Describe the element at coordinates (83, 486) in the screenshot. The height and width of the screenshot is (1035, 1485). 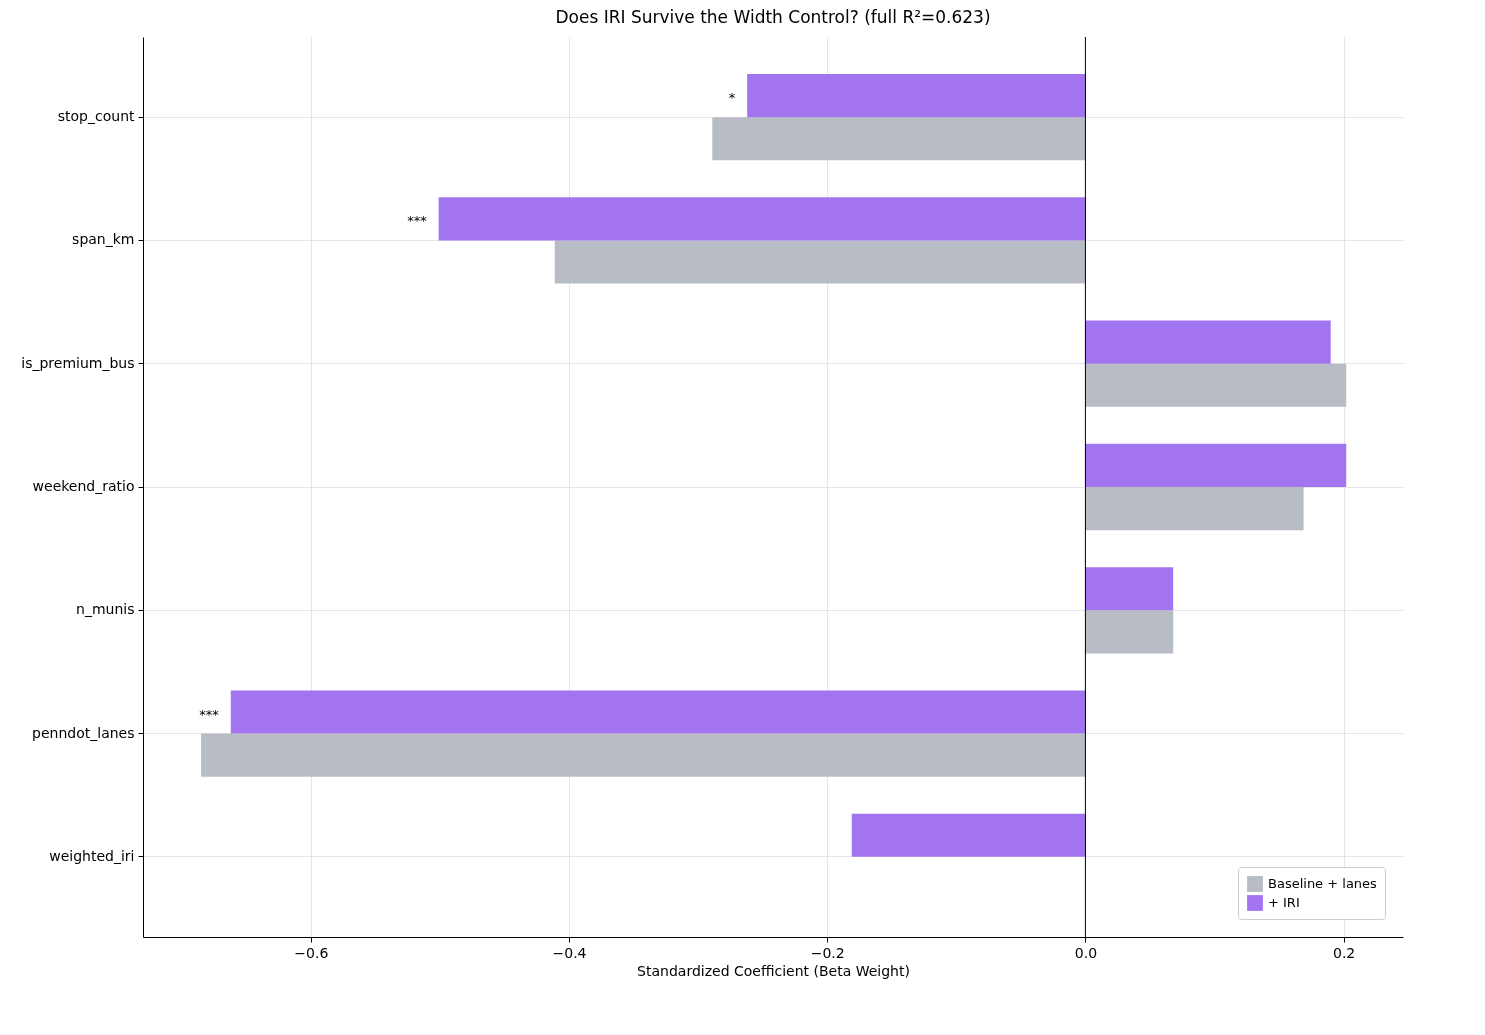
I see `y-tick-label: weekend_ratio` at that location.